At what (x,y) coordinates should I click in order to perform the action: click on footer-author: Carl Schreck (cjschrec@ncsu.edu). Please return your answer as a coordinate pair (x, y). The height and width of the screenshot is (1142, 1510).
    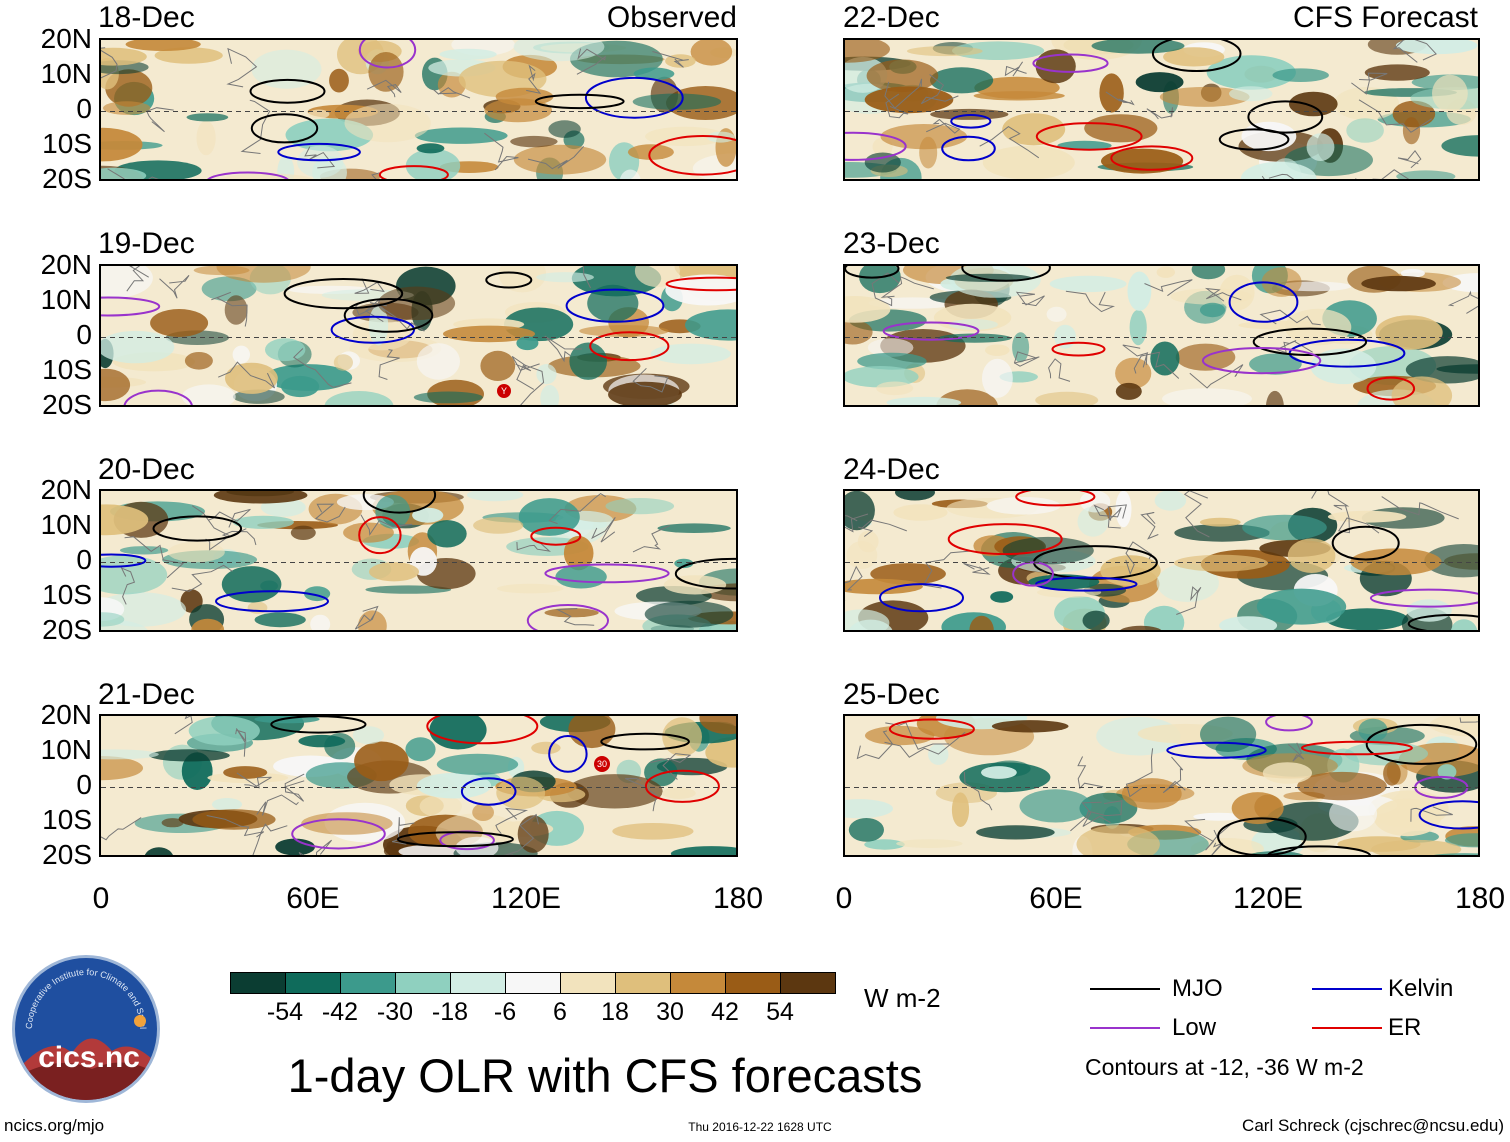
    Looking at the image, I should click on (1373, 1125).